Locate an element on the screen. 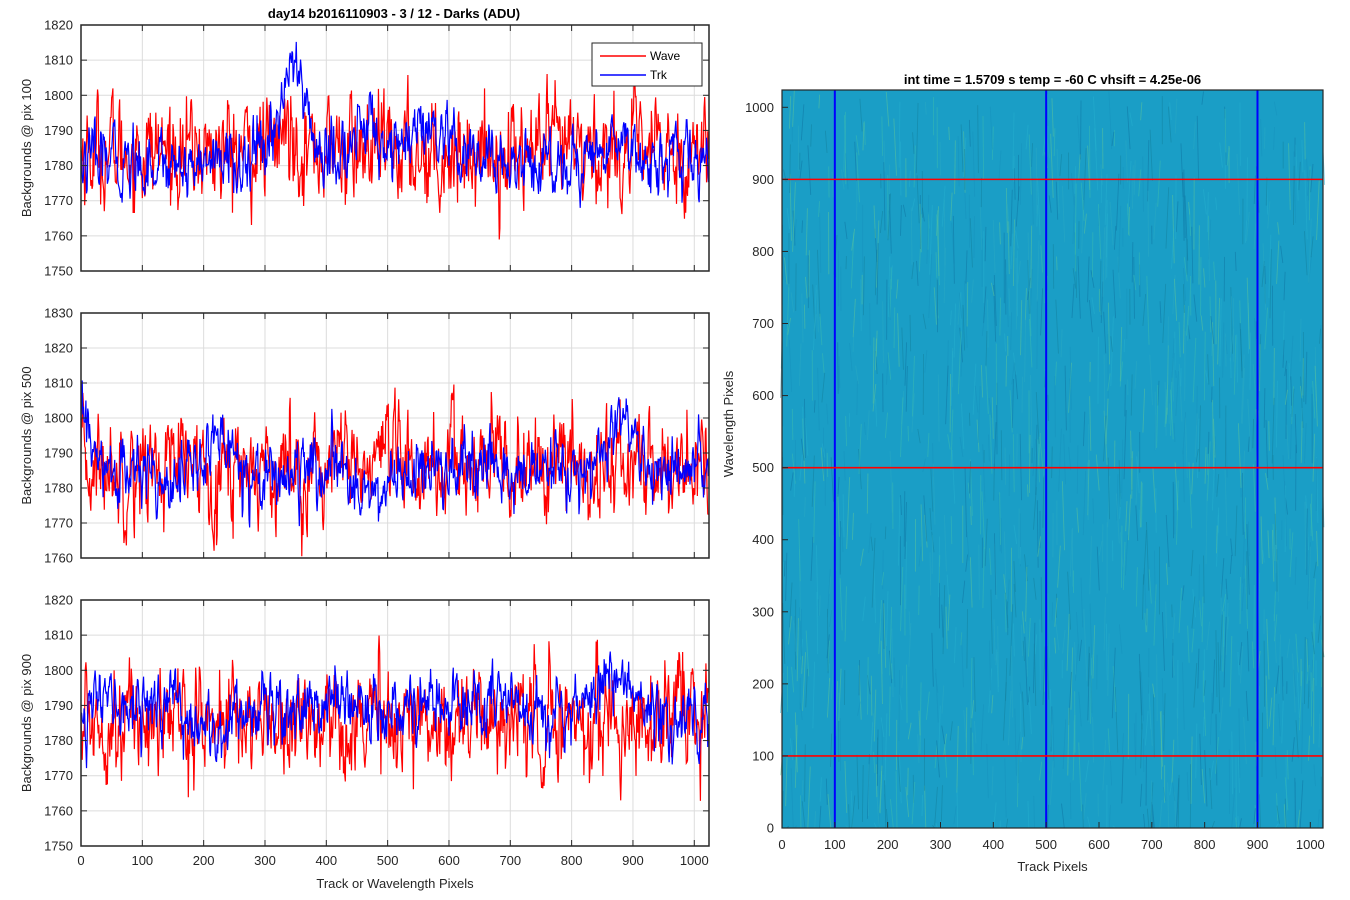 This screenshot has height=900, width=1350. y-tick-label: 1810 is located at coordinates (58, 60).